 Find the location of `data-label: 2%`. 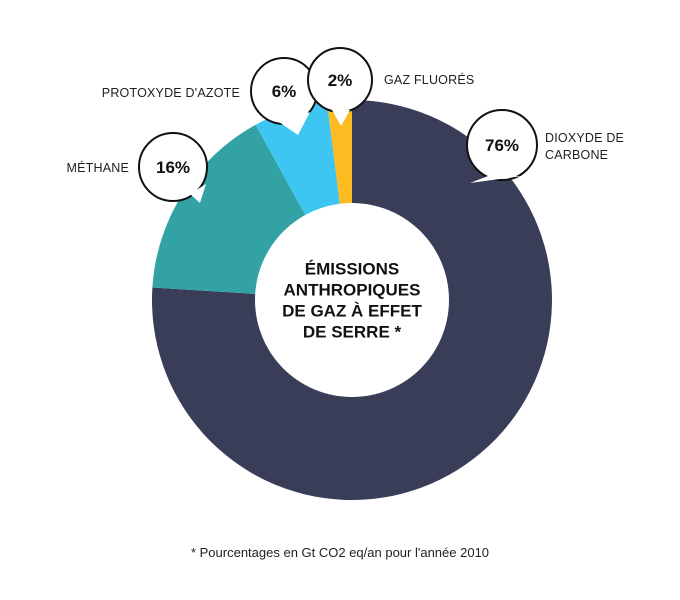

data-label: 2% is located at coordinates (340, 80).